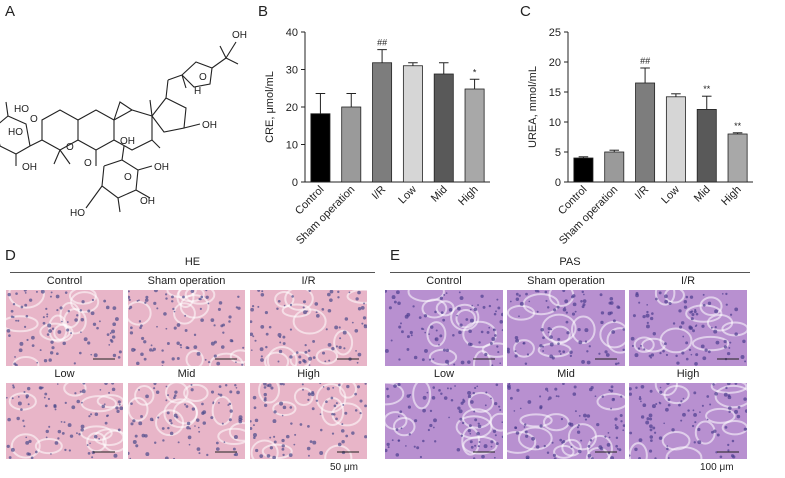 The height and width of the screenshot is (478, 785). I want to click on he-rule, so click(192, 272).